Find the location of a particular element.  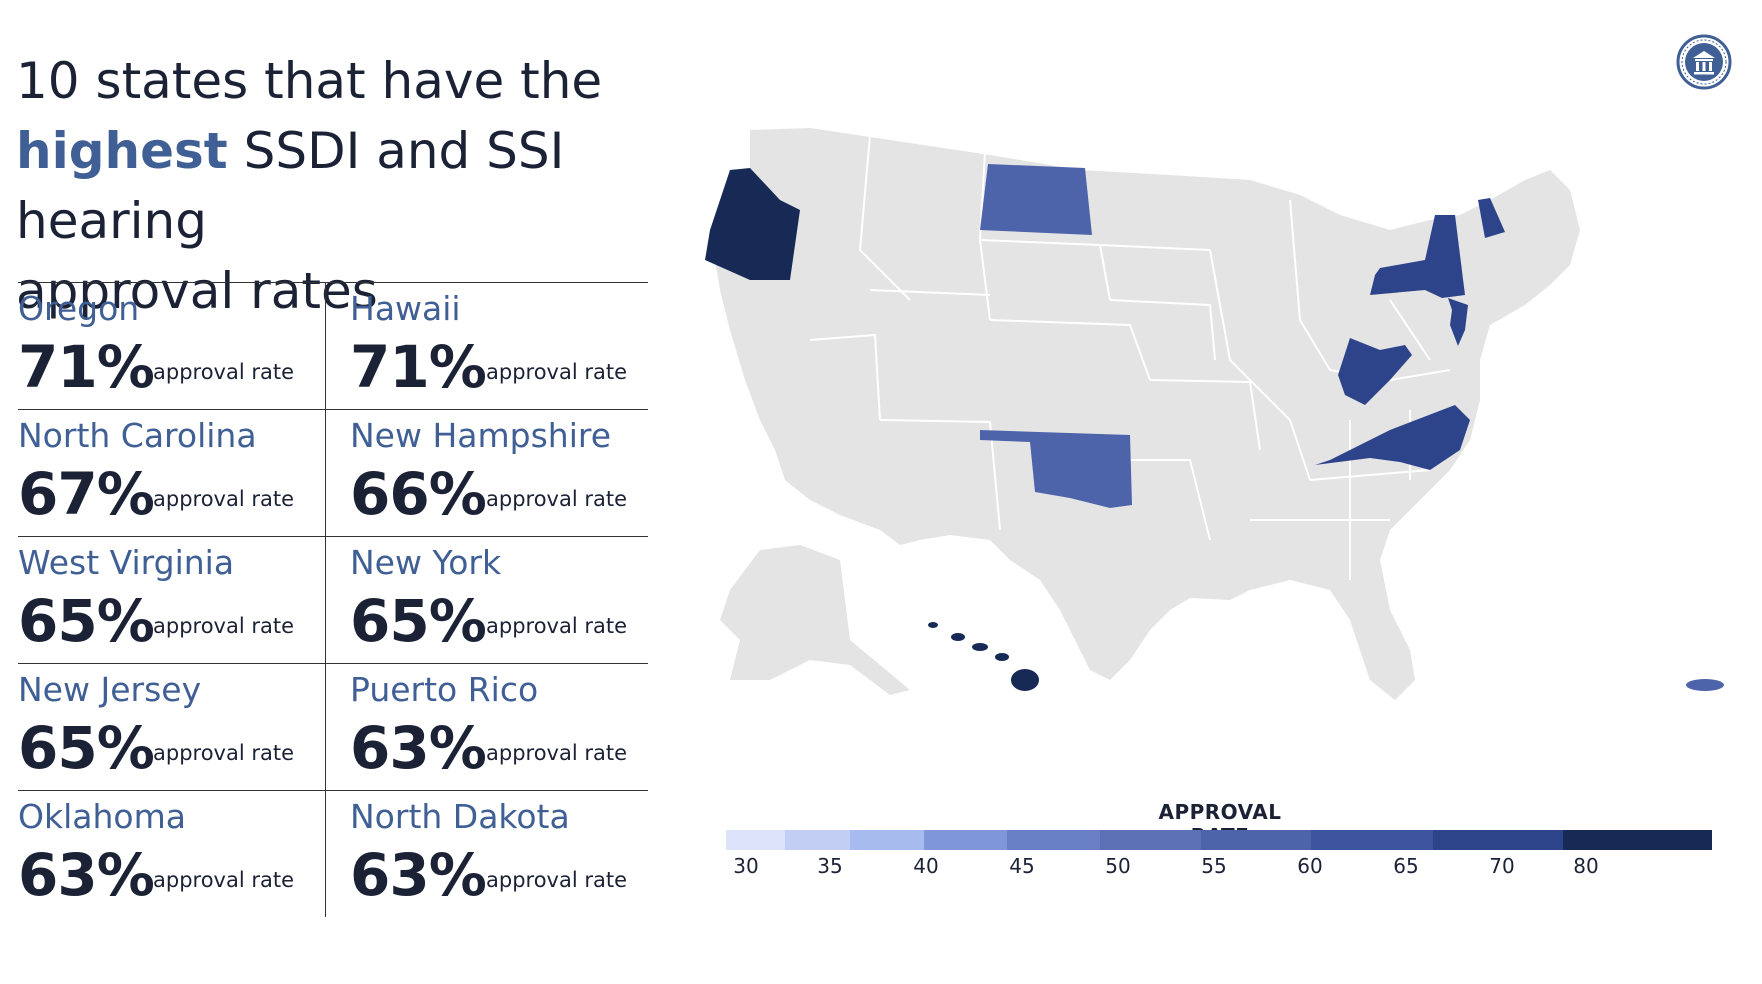

state-card-new-jersey: New Jersey 65% approval rate is located at coordinates (171, 726).